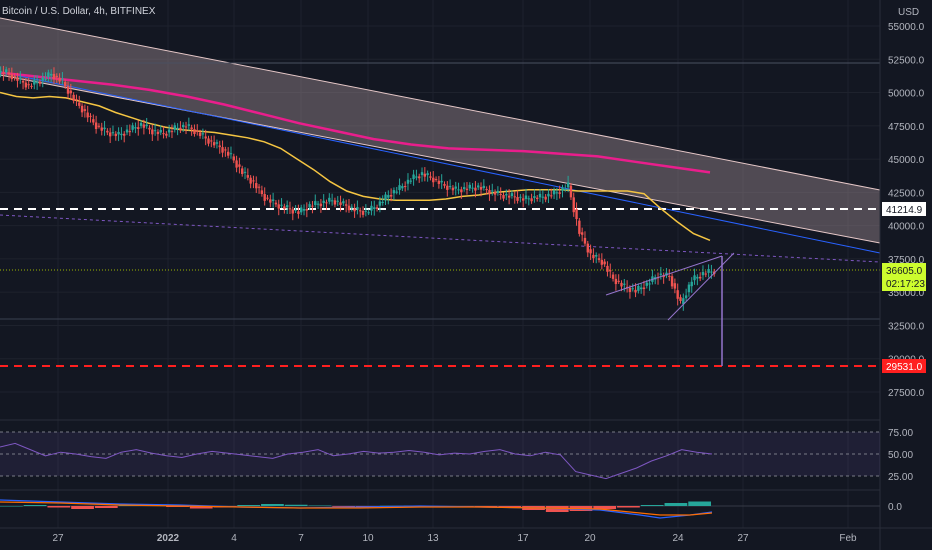 This screenshot has width=932, height=550. I want to click on rsi-tick-label: 75.00, so click(900, 433).